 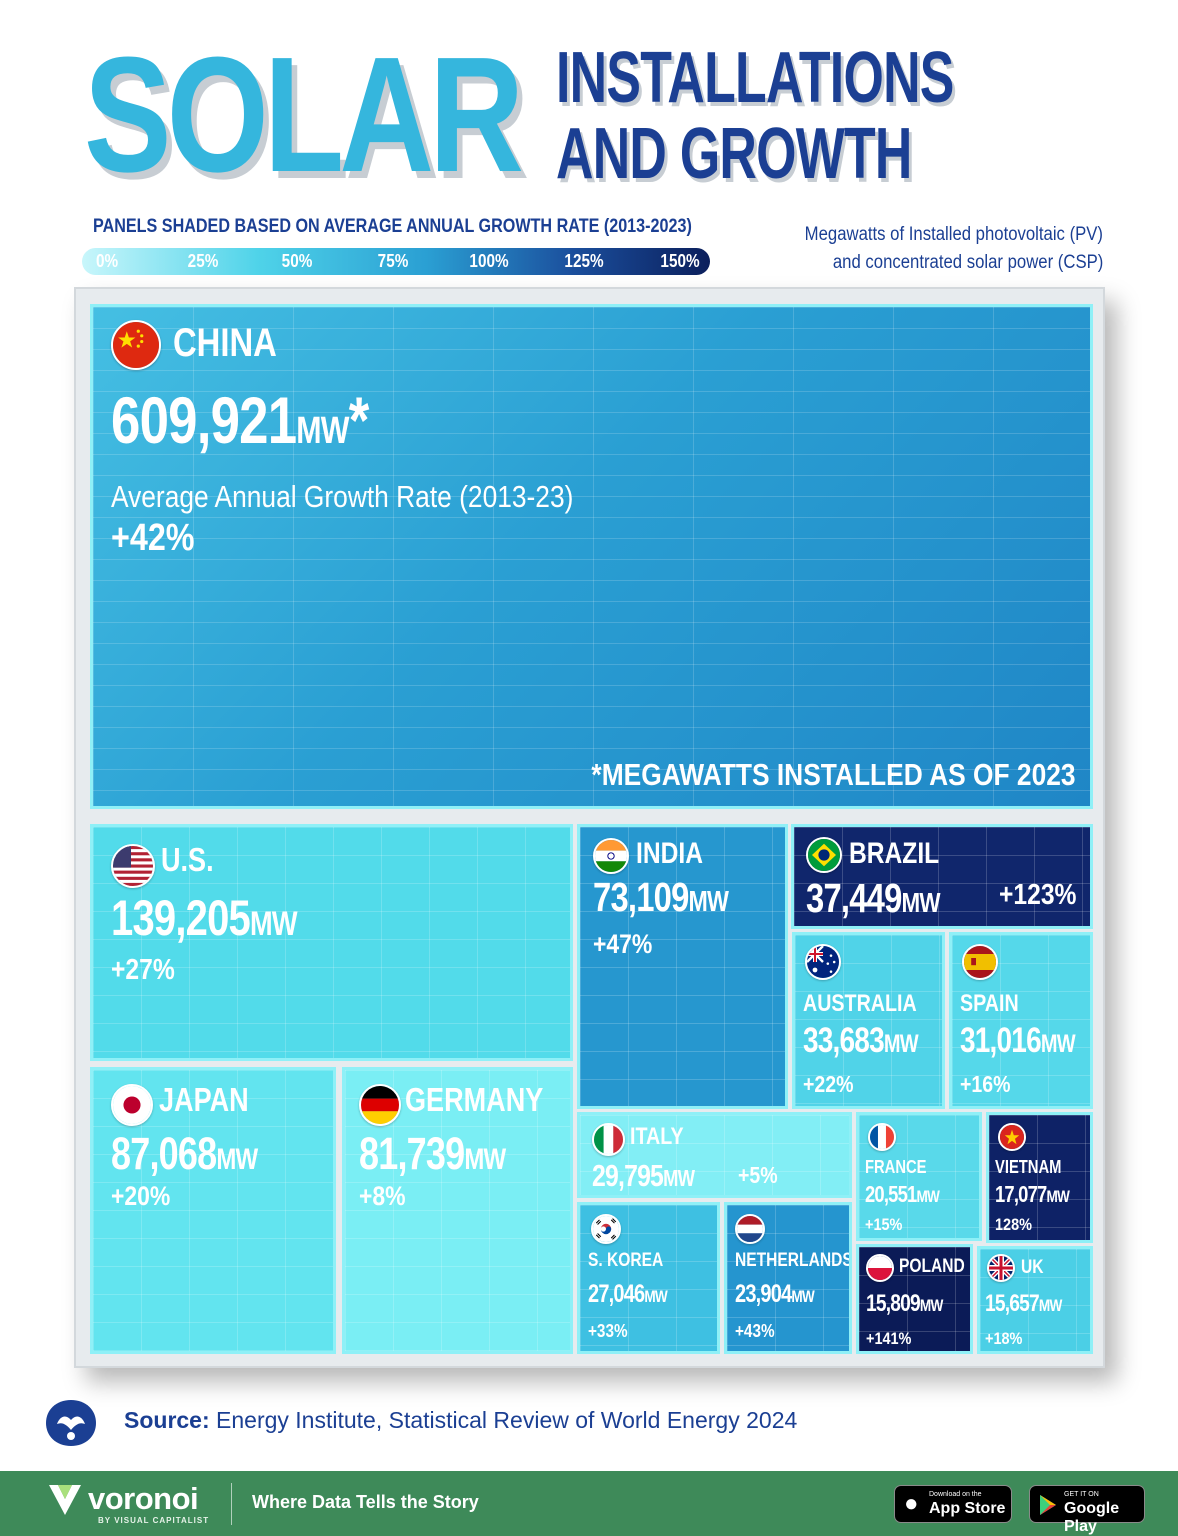 I want to click on treemap-tile-brazil: BRAZIL 37,449MW +123%, so click(x=942, y=876).